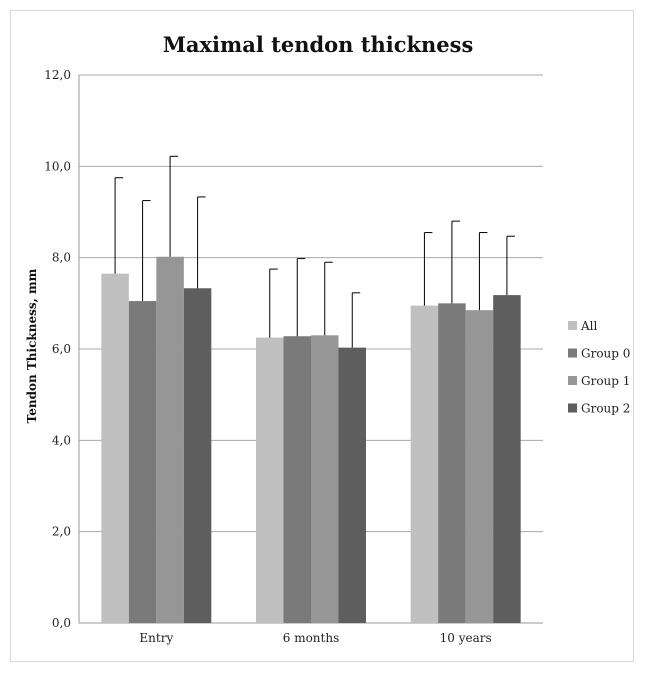 This screenshot has width=645, height=674. What do you see at coordinates (605, 409) in the screenshot?
I see `legend-label: Group 2` at bounding box center [605, 409].